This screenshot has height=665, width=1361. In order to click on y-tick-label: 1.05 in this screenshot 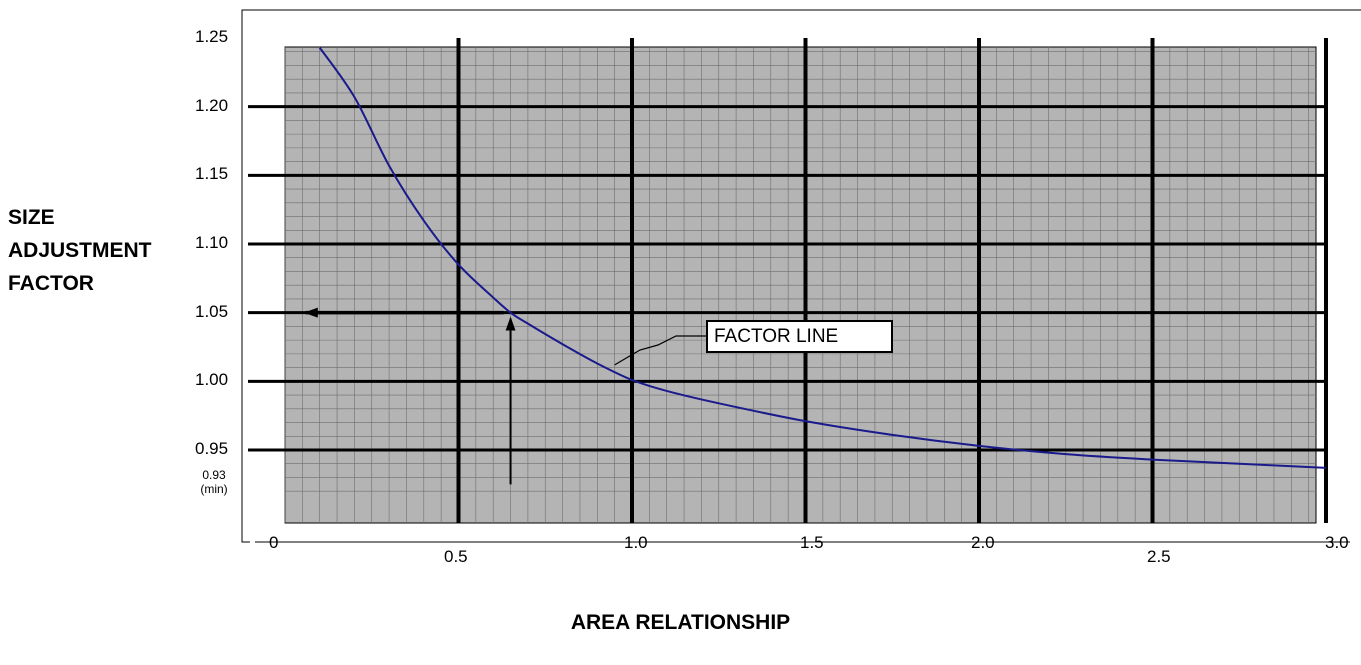, I will do `click(212, 311)`.